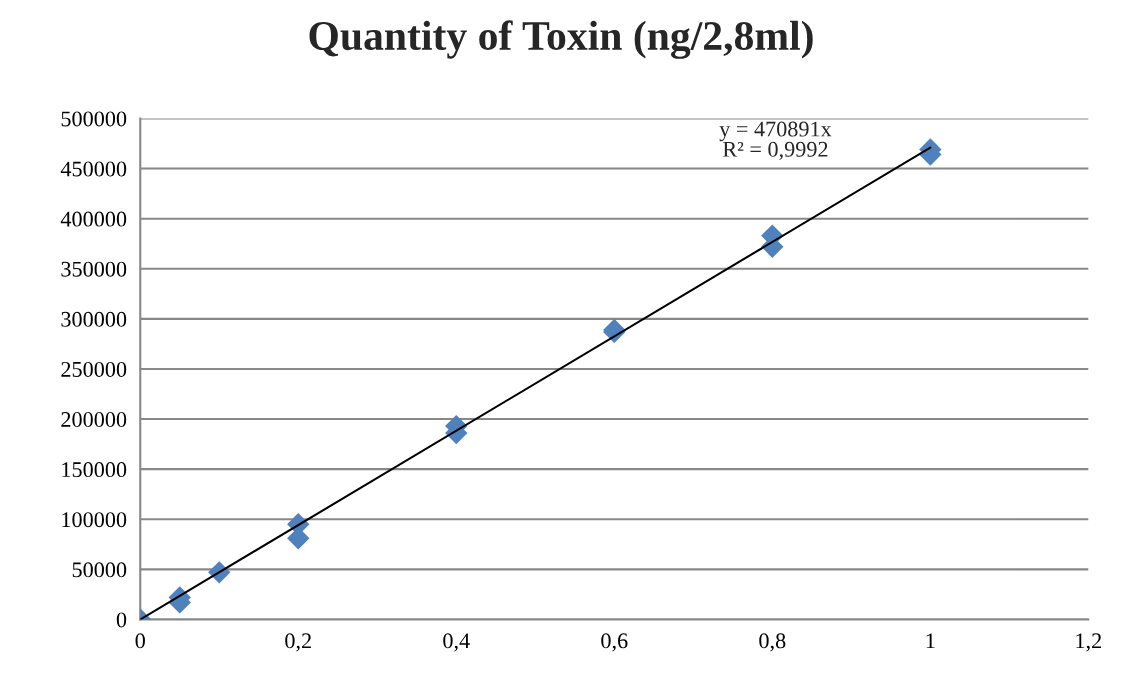 This screenshot has height=677, width=1122. What do you see at coordinates (94, 520) in the screenshot?
I see `y-tick-label: 100000` at bounding box center [94, 520].